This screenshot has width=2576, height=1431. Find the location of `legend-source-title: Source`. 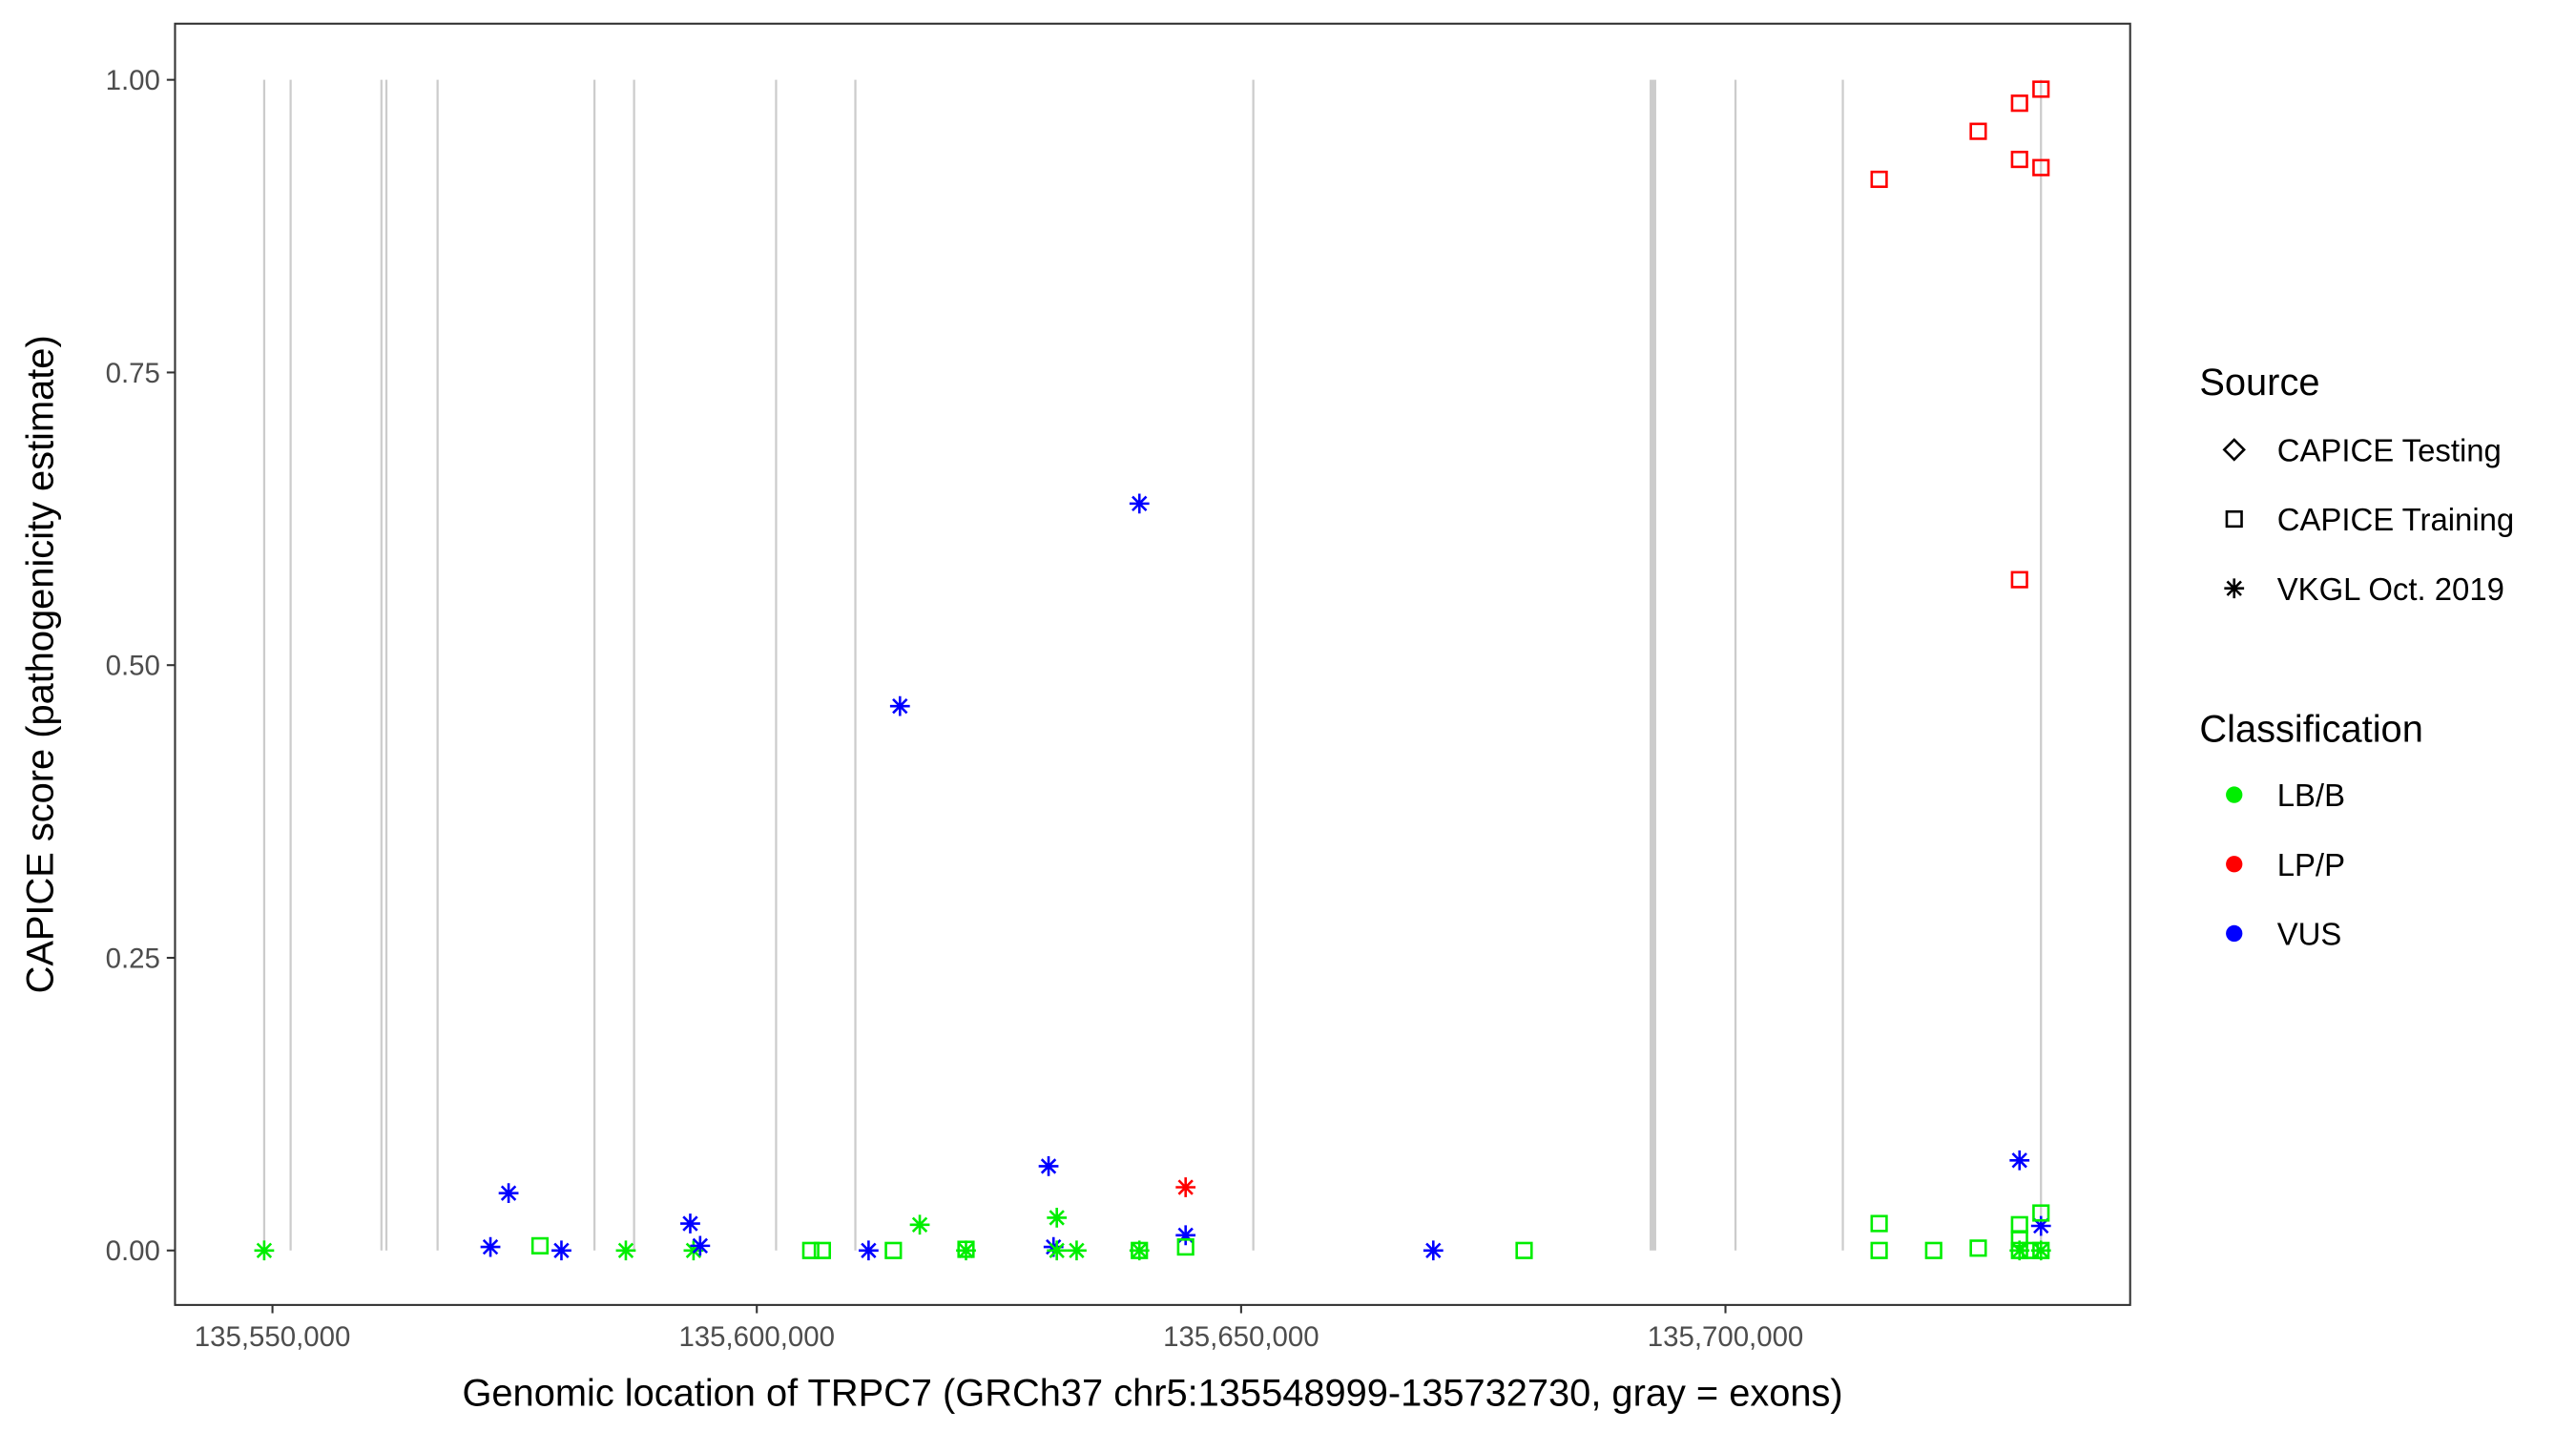

legend-source-title: Source is located at coordinates (2259, 383).